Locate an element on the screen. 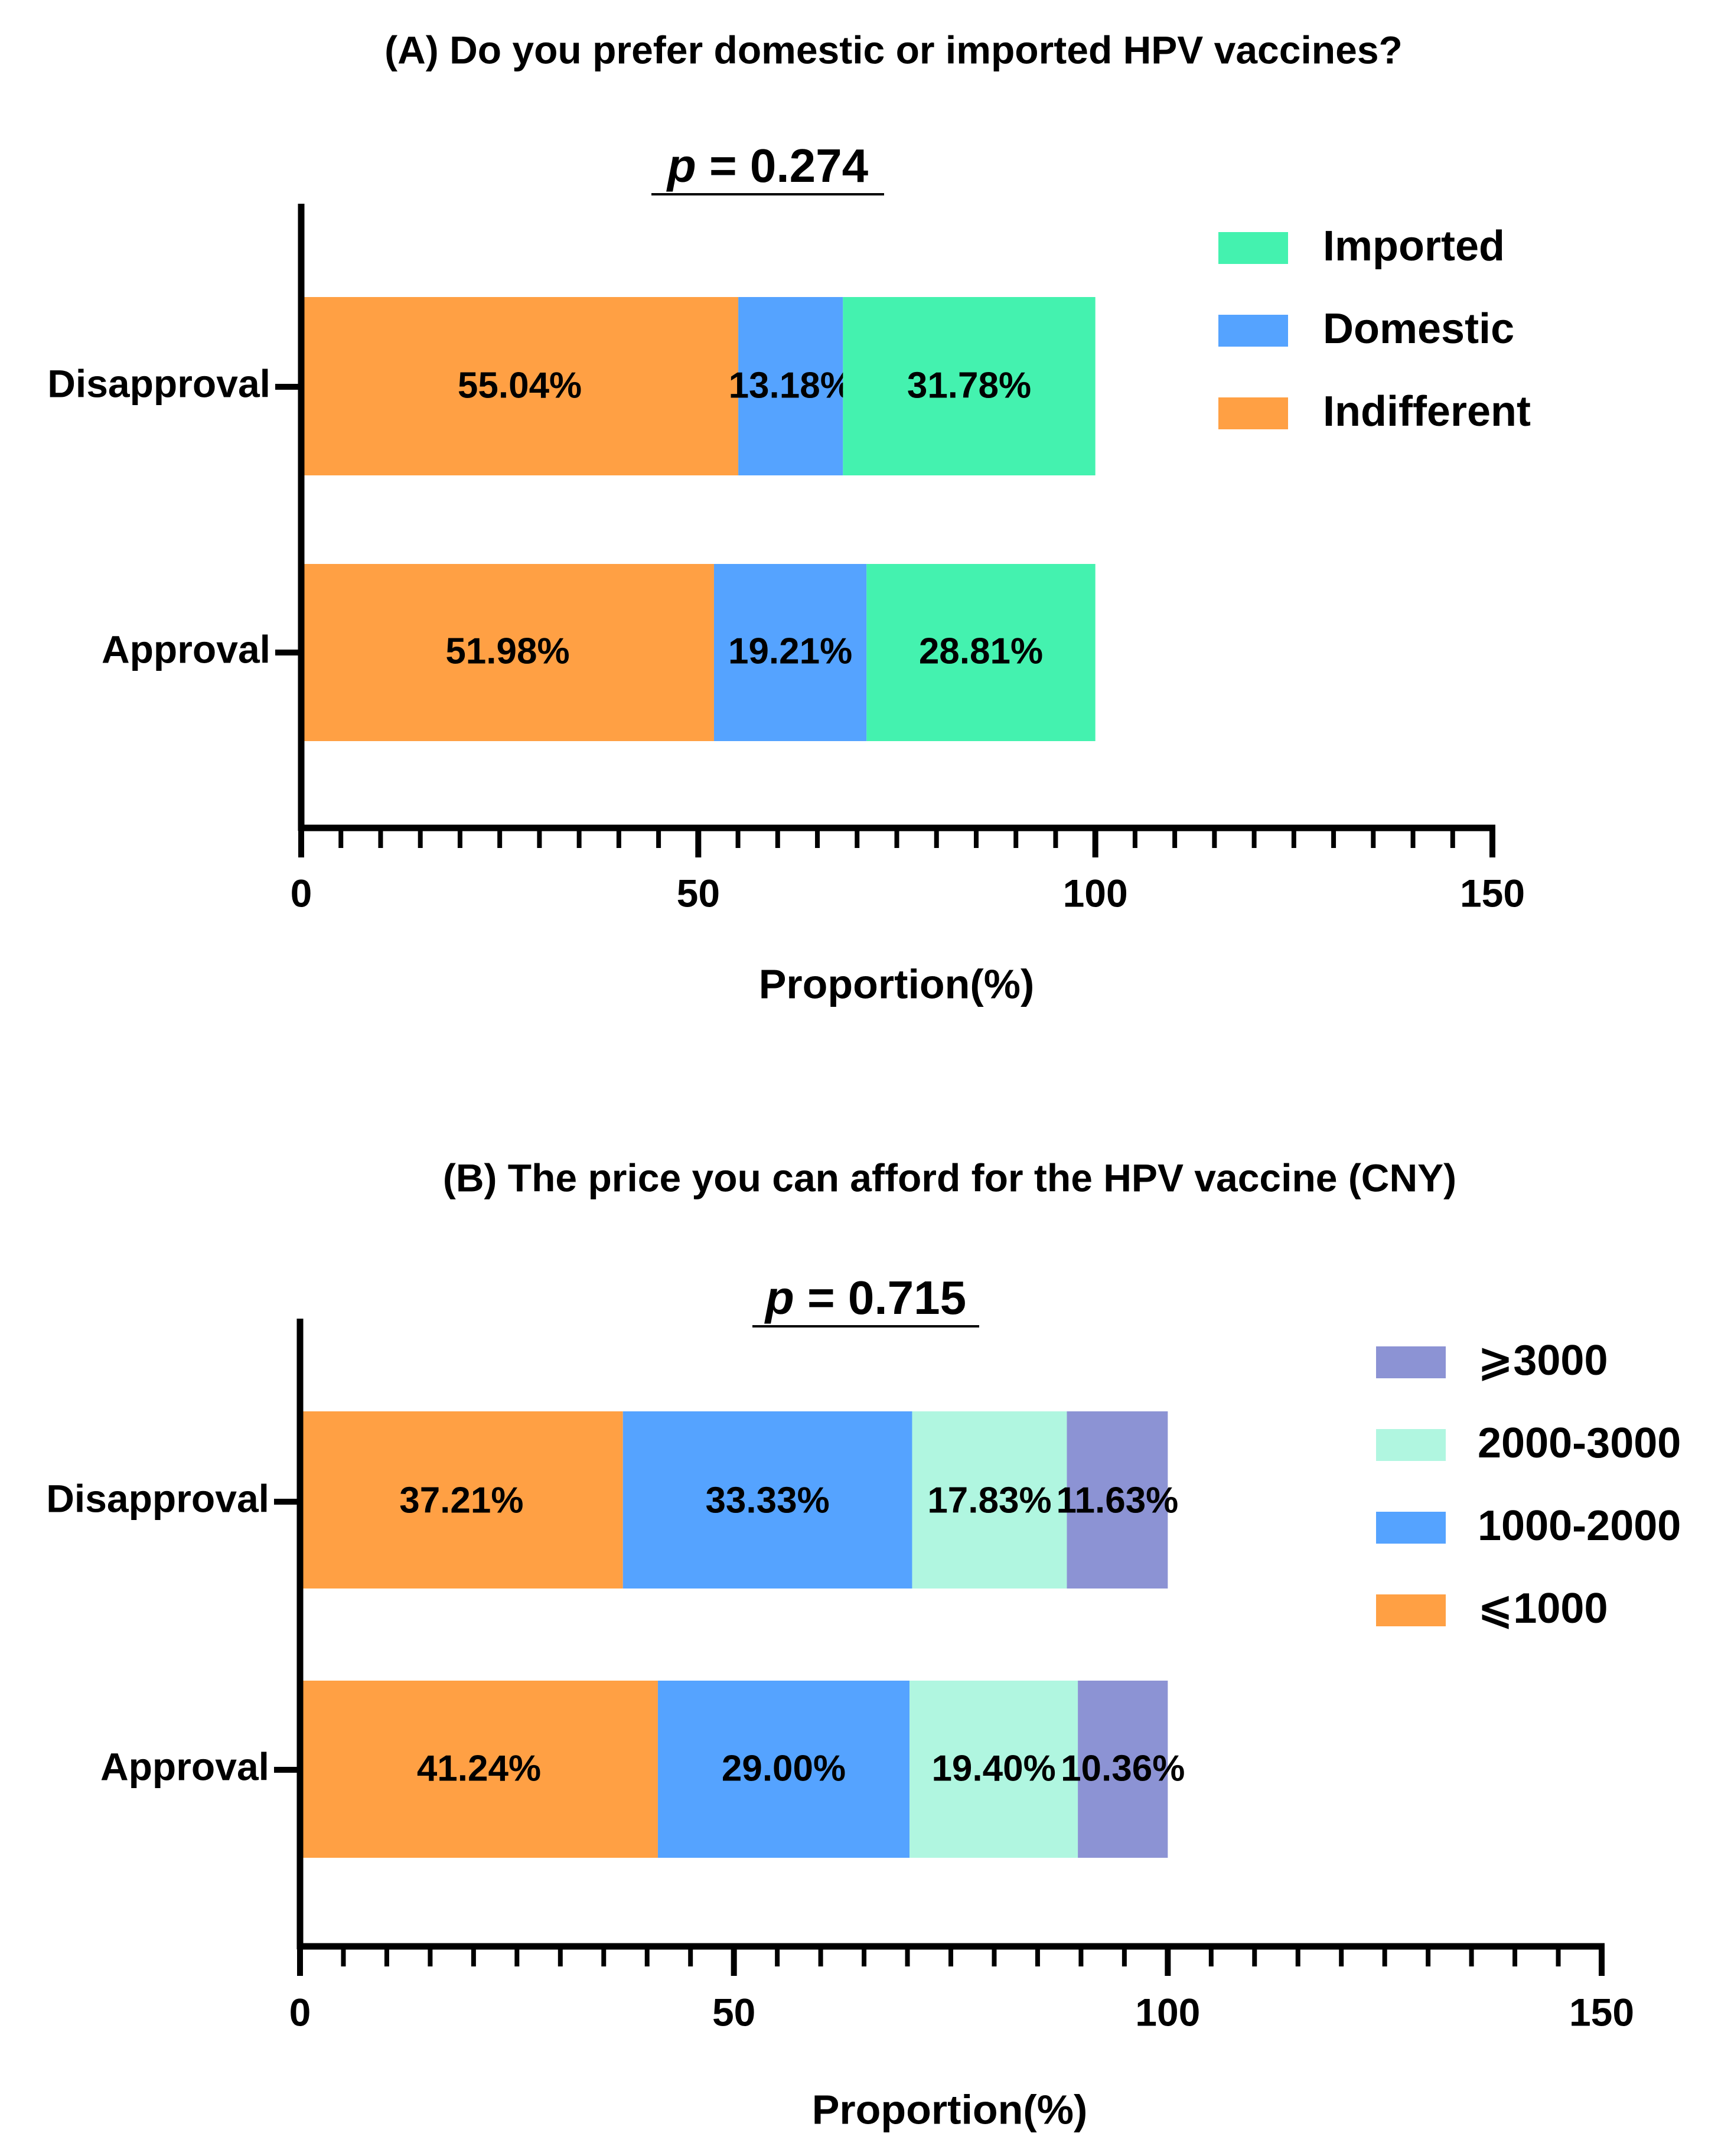  chart-b-data-label-approval-1000-2000: 29.00% is located at coordinates (784, 1769).